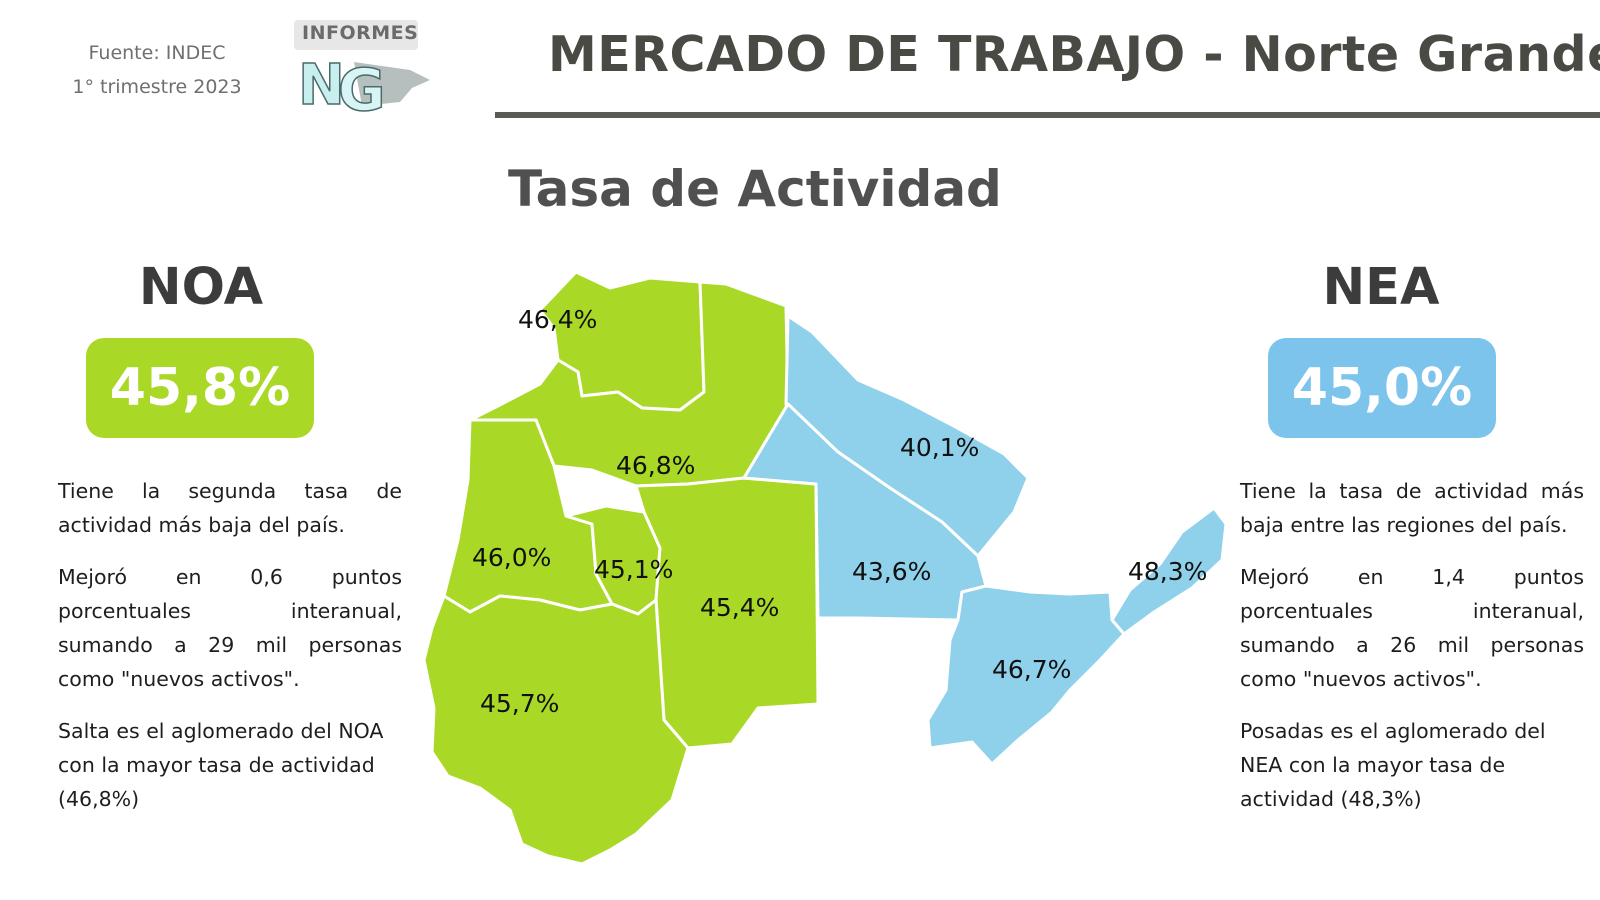 This screenshot has width=1600, height=900. Describe the element at coordinates (556, 730) in the screenshot. I see `province-la-rioja` at that location.